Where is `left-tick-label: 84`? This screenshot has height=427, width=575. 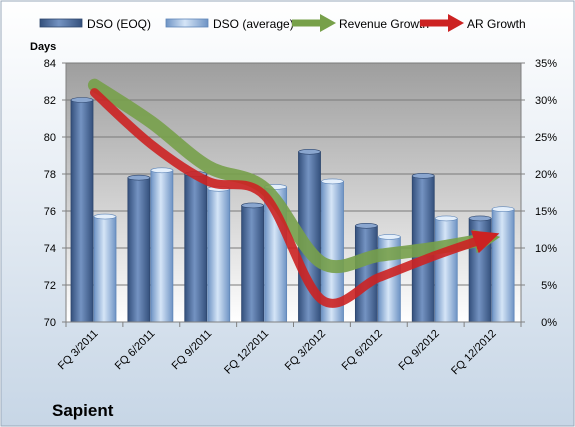
left-tick-label: 84 is located at coordinates (50, 64).